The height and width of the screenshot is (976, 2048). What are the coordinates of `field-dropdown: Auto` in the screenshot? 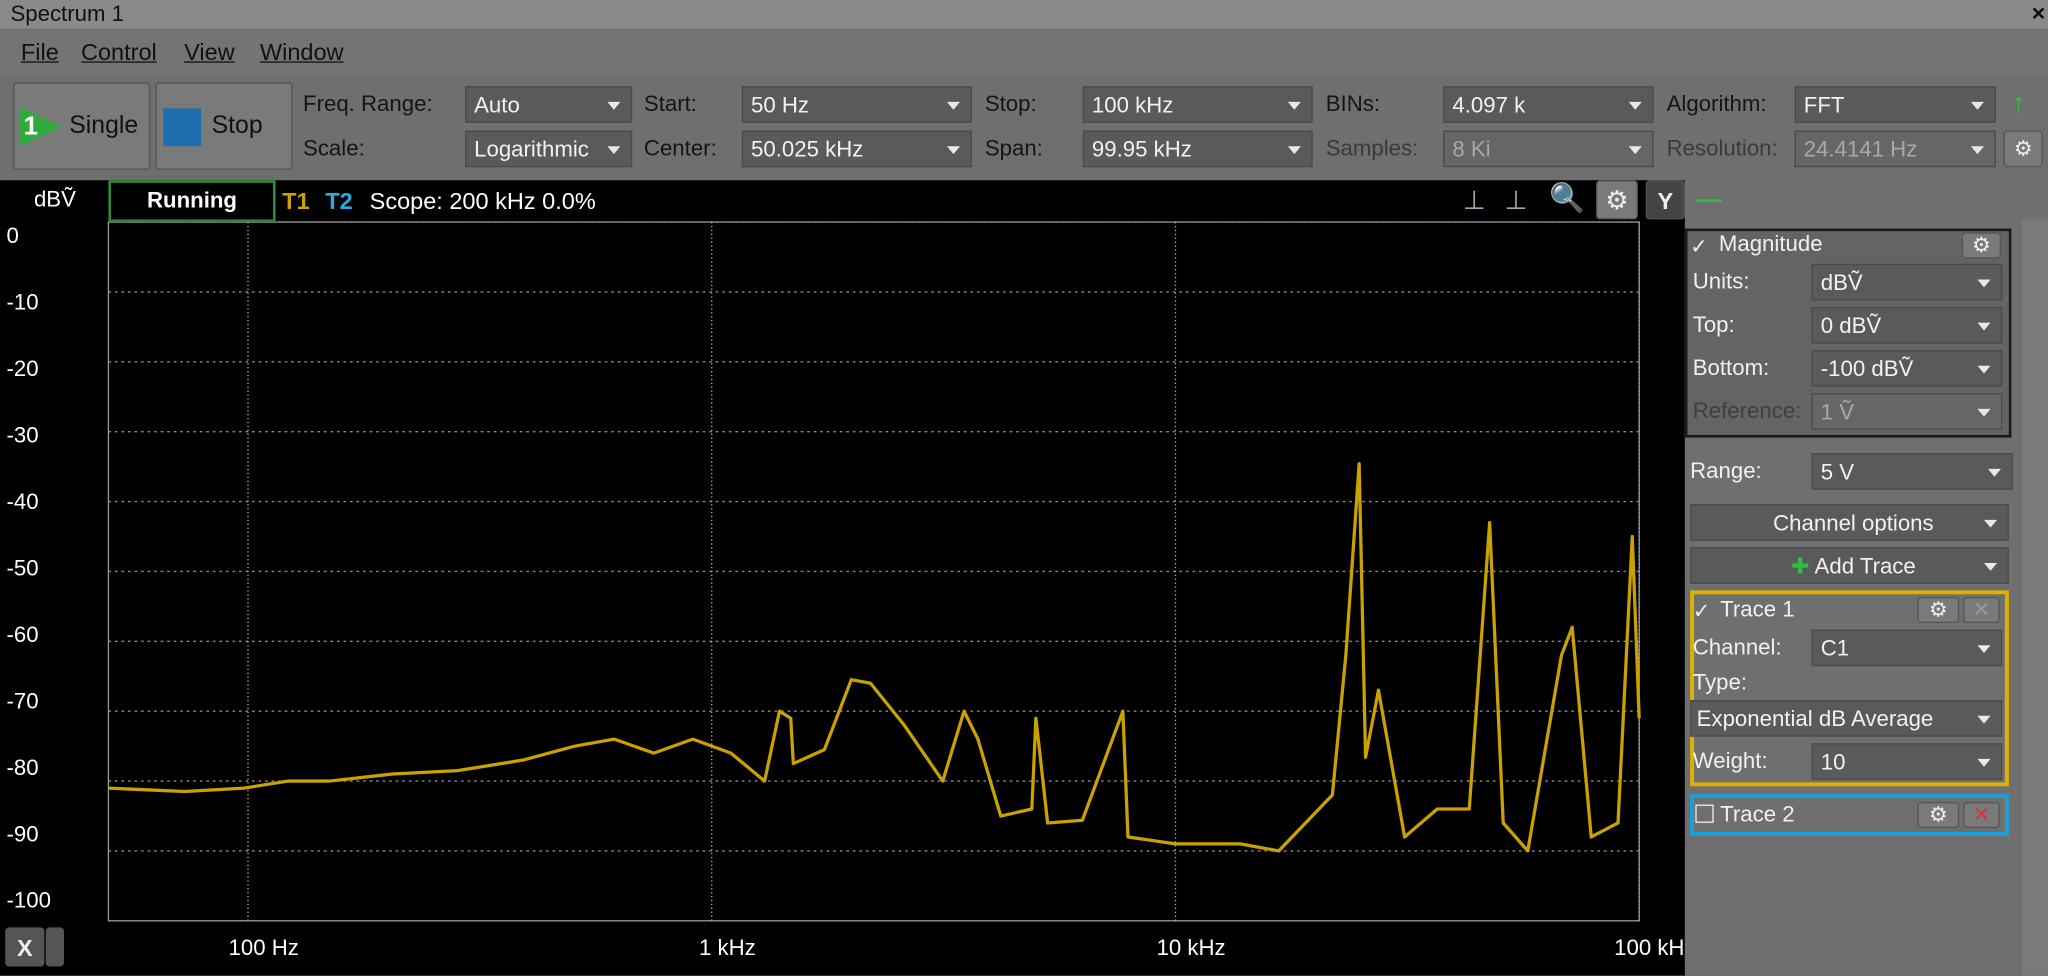 It's located at (548, 104).